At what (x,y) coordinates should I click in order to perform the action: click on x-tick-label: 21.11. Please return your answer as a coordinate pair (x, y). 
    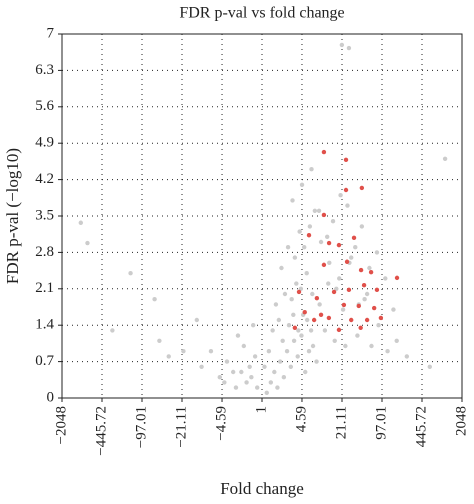
    Looking at the image, I should click on (341, 422).